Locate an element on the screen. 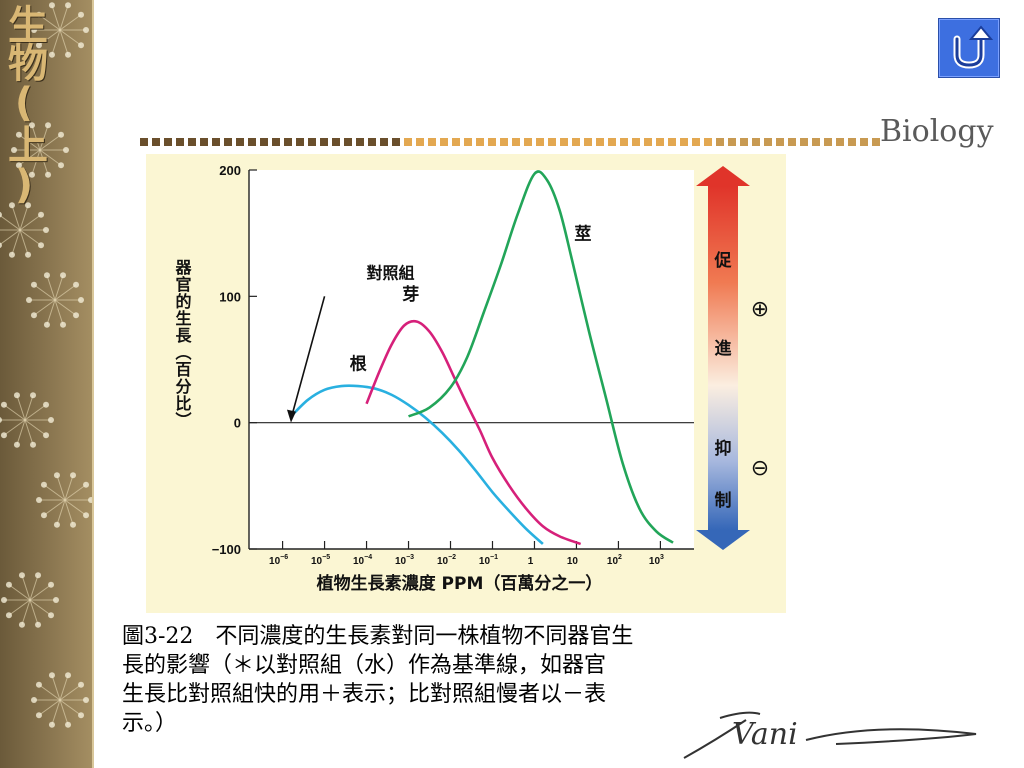  x-tick-label: 10² is located at coordinates (614, 560).